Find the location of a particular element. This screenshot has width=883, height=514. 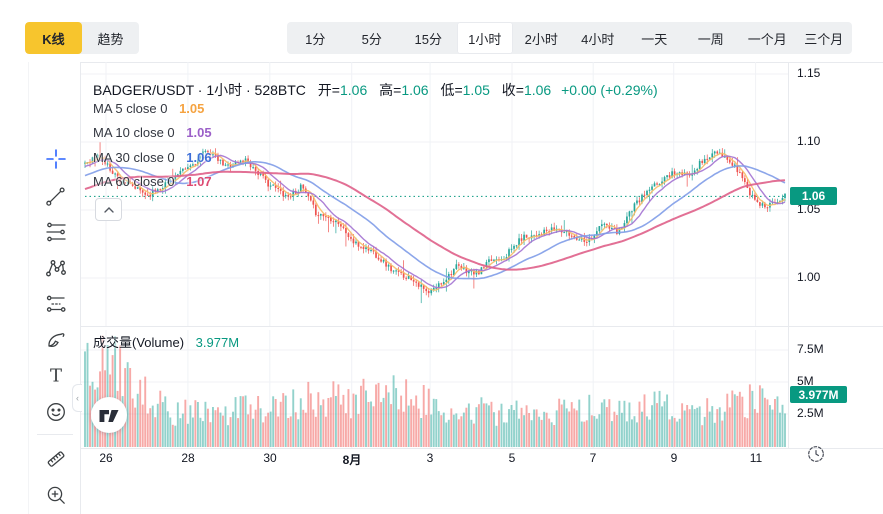

time-axis-label: 8月 is located at coordinates (352, 460).